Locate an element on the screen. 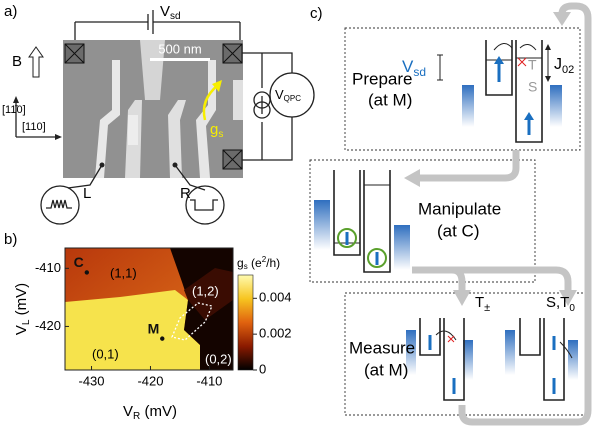 This screenshot has height=434, width=595. colorbar-label: gs (e2/h) is located at coordinates (258, 263).